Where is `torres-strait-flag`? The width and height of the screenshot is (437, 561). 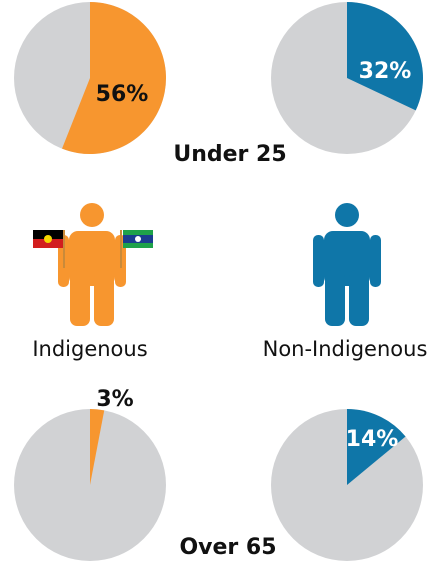 torres-strait-flag is located at coordinates (136, 249).